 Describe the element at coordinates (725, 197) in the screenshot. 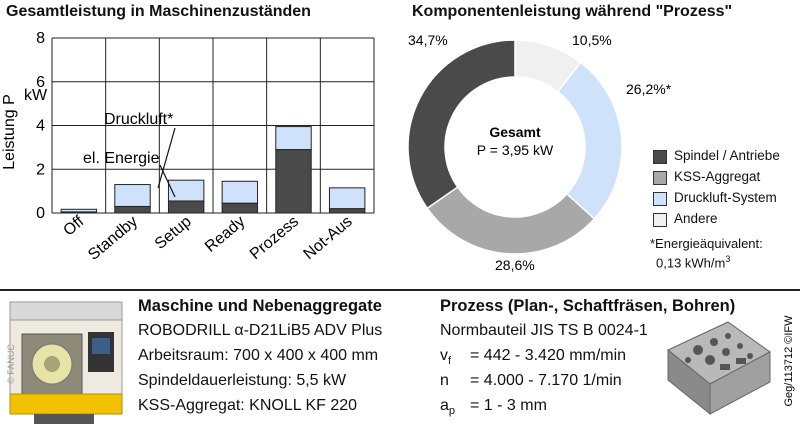

I see `legend-label-druckluft: Druckluft-System` at that location.